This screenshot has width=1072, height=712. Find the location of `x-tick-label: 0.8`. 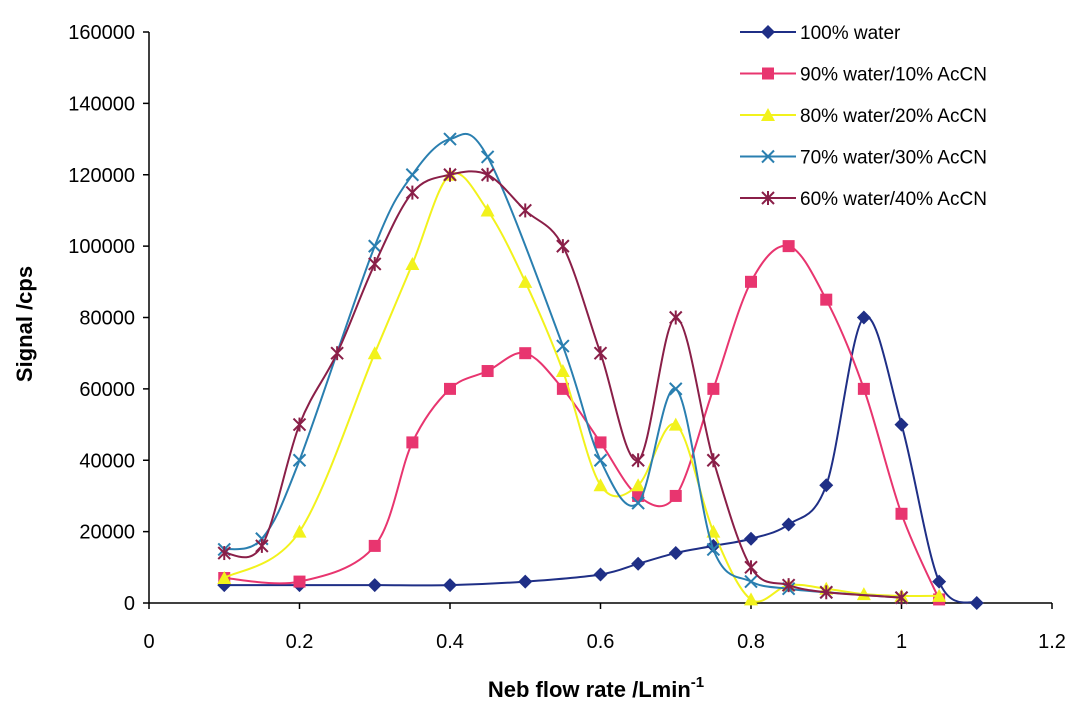

x-tick-label: 0.8 is located at coordinates (751, 642).